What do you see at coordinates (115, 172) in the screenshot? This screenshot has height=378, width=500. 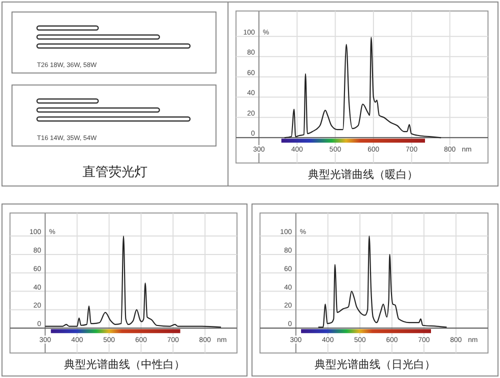 I see `text: 直管荧光灯` at bounding box center [115, 172].